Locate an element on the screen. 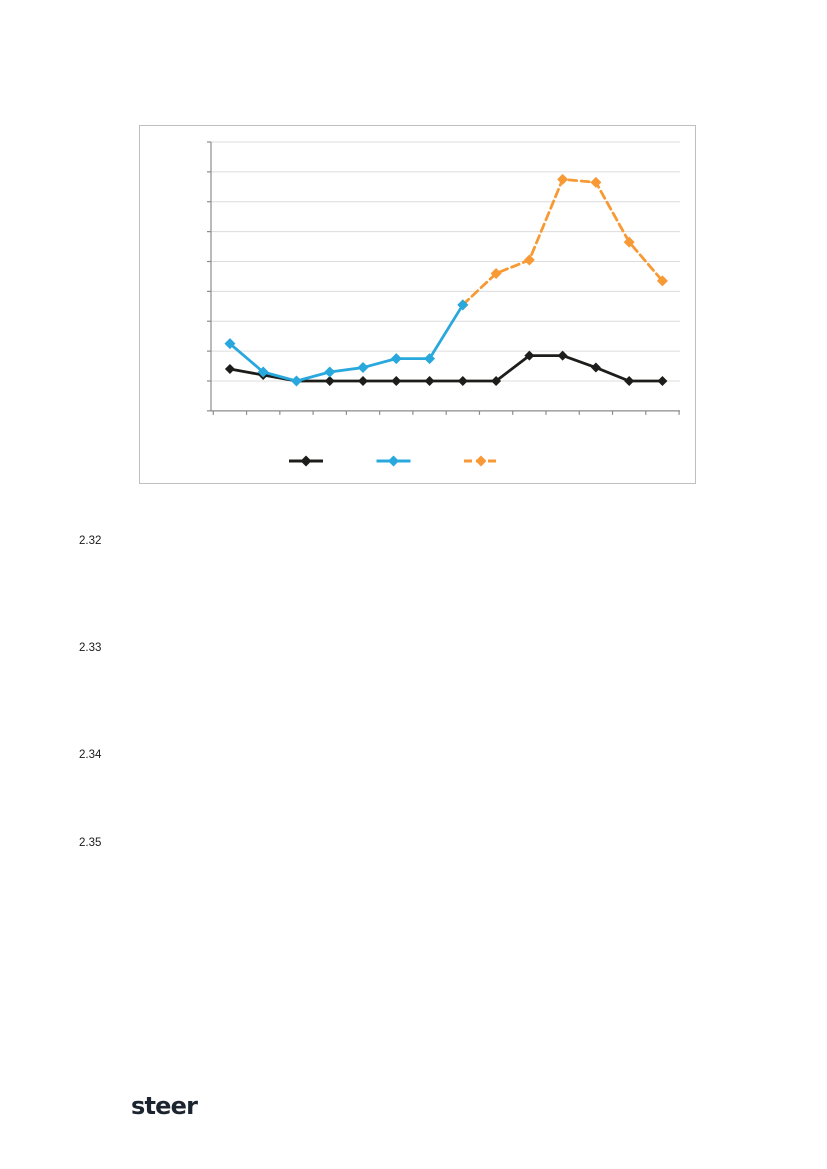 The width and height of the screenshot is (827, 1169). series-blue-line is located at coordinates (346, 343).